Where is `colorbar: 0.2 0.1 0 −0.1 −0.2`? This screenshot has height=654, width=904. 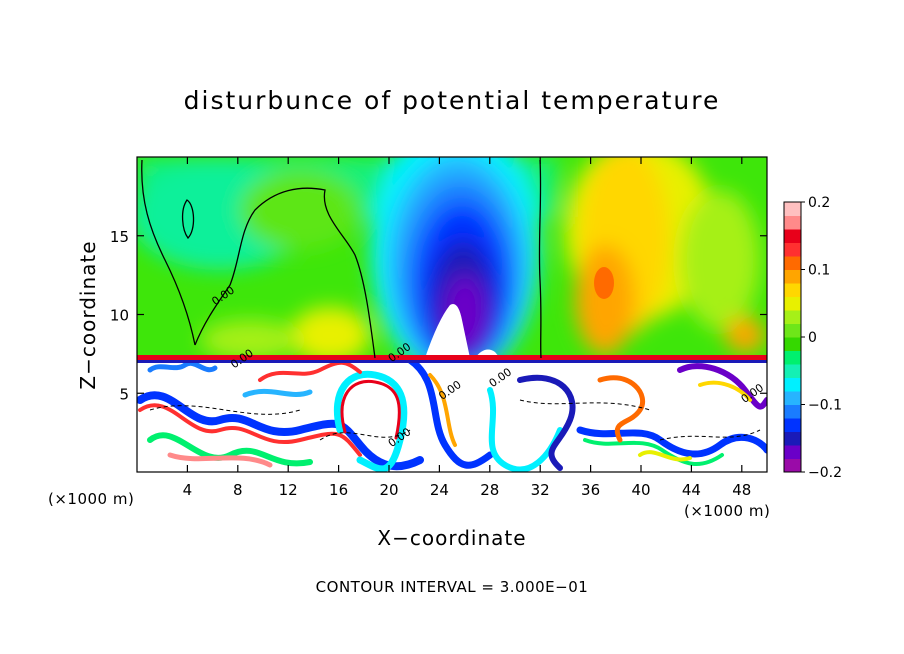 colorbar: 0.2 0.1 0 −0.1 −0.2 is located at coordinates (812, 338).